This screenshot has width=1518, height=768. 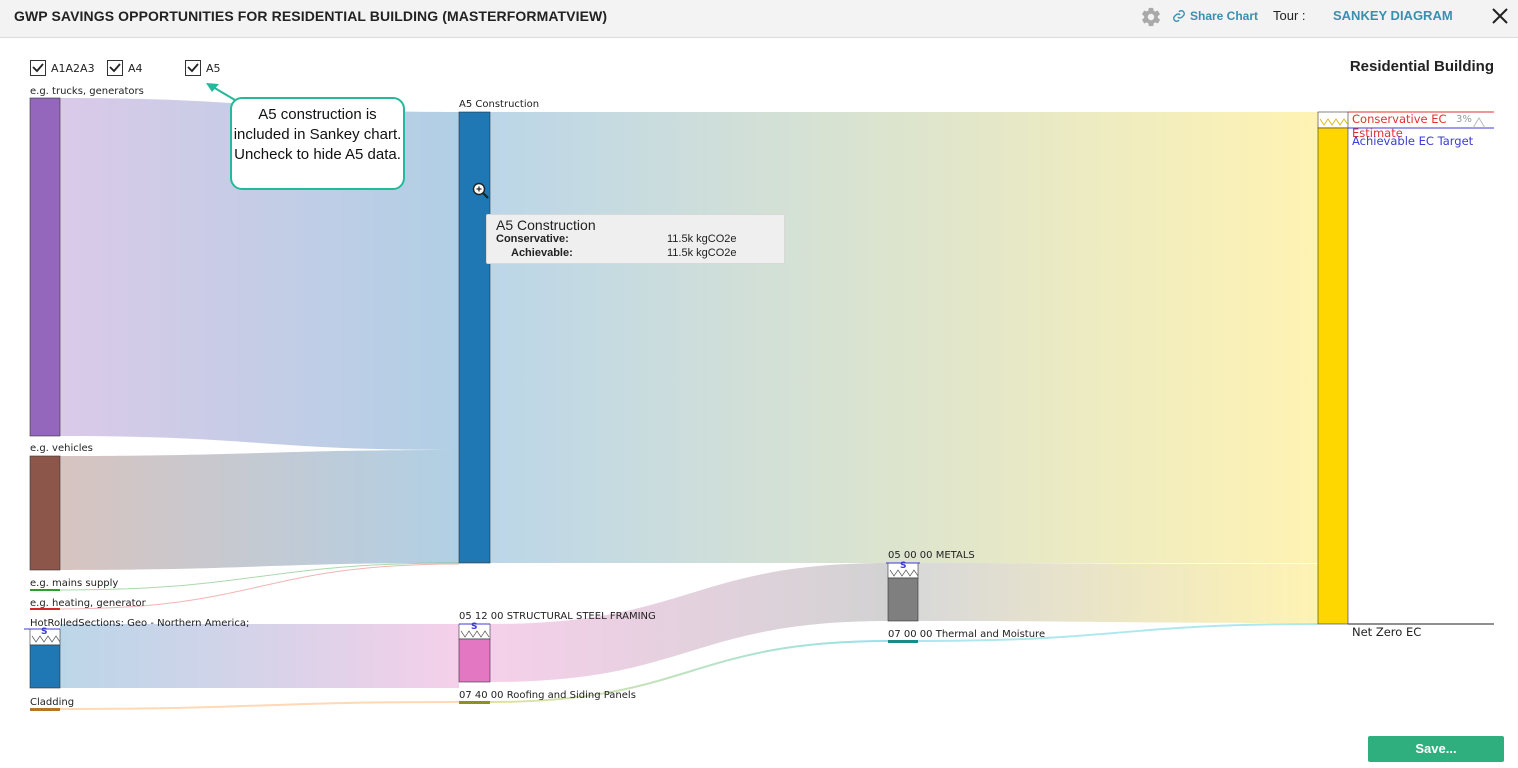 What do you see at coordinates (45, 709) in the screenshot?
I see `node-cladding` at bounding box center [45, 709].